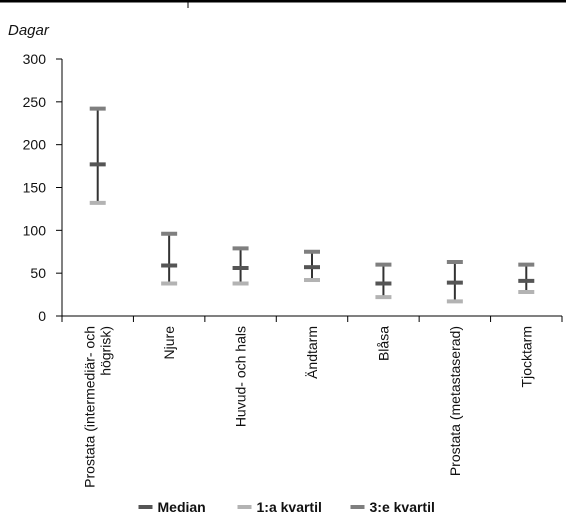 This screenshot has height=530, width=566. Describe the element at coordinates (241, 376) in the screenshot. I see `x-category-label: Huvud- och hals` at that location.